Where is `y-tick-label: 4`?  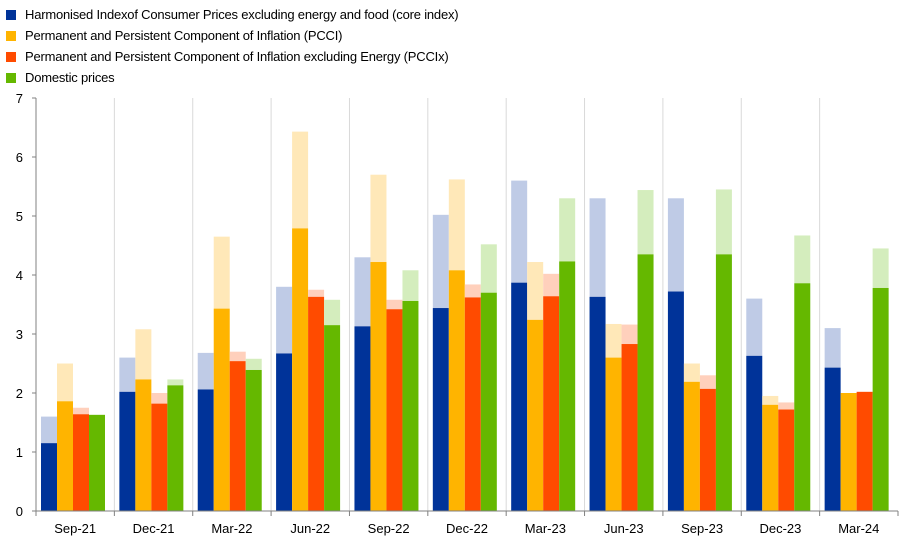 y-tick-label: 4 is located at coordinates (19, 275).